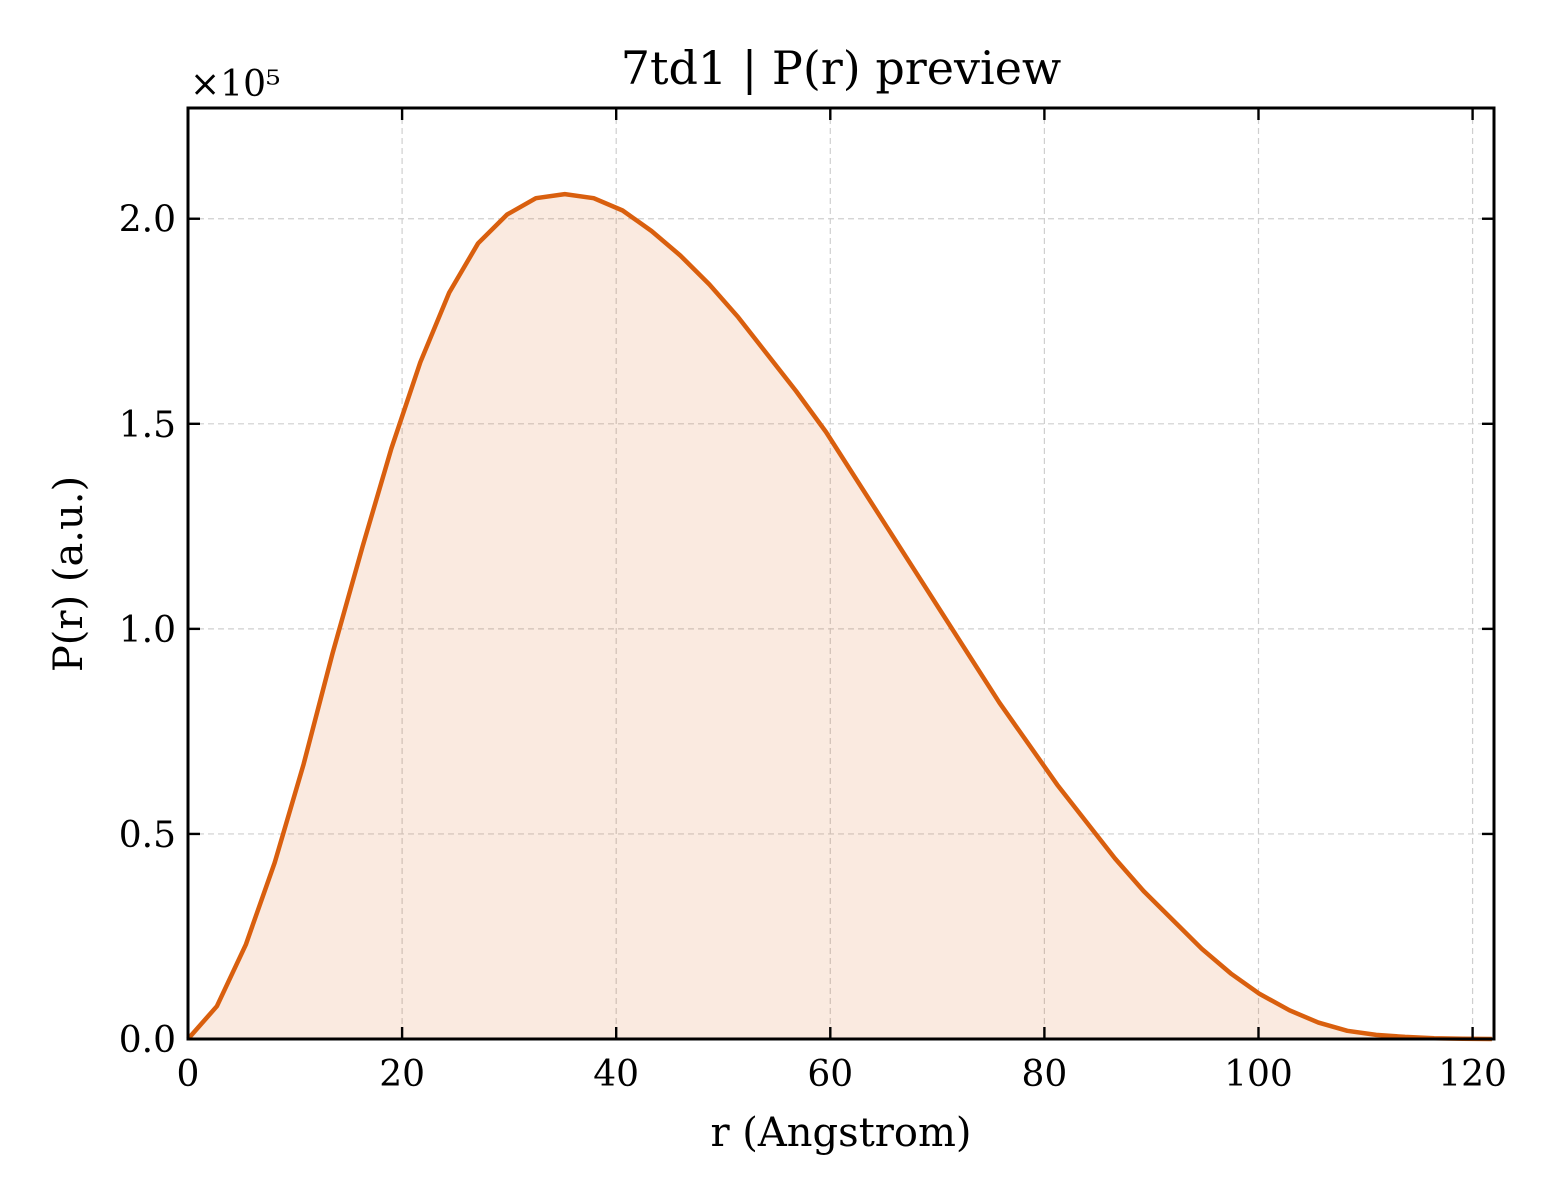 The width and height of the screenshot is (1560, 1200). I want to click on x-tick-label: 120, so click(1472, 1074).